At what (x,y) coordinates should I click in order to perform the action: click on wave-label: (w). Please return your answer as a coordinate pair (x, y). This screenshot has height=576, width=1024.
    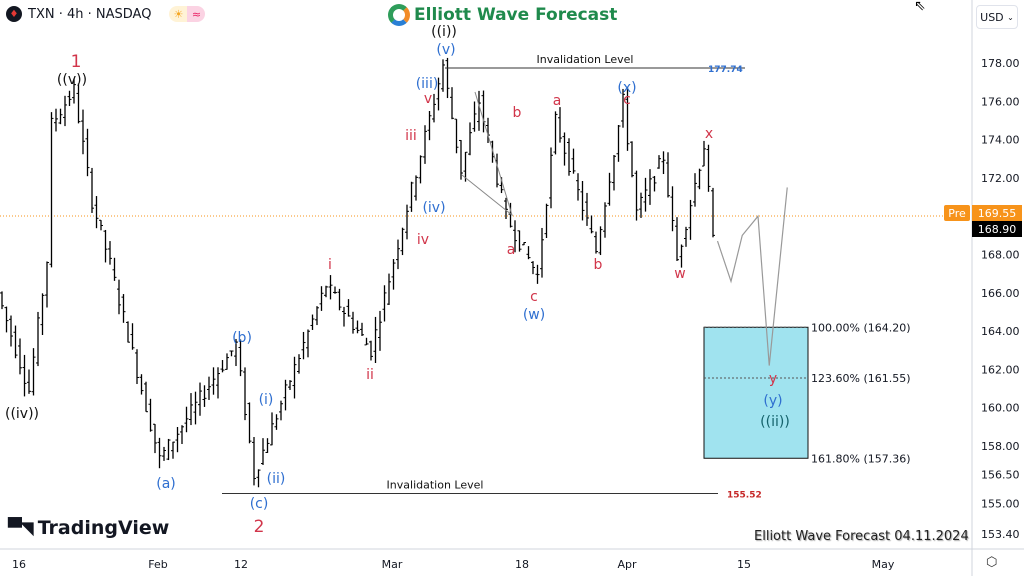
    Looking at the image, I should click on (534, 315).